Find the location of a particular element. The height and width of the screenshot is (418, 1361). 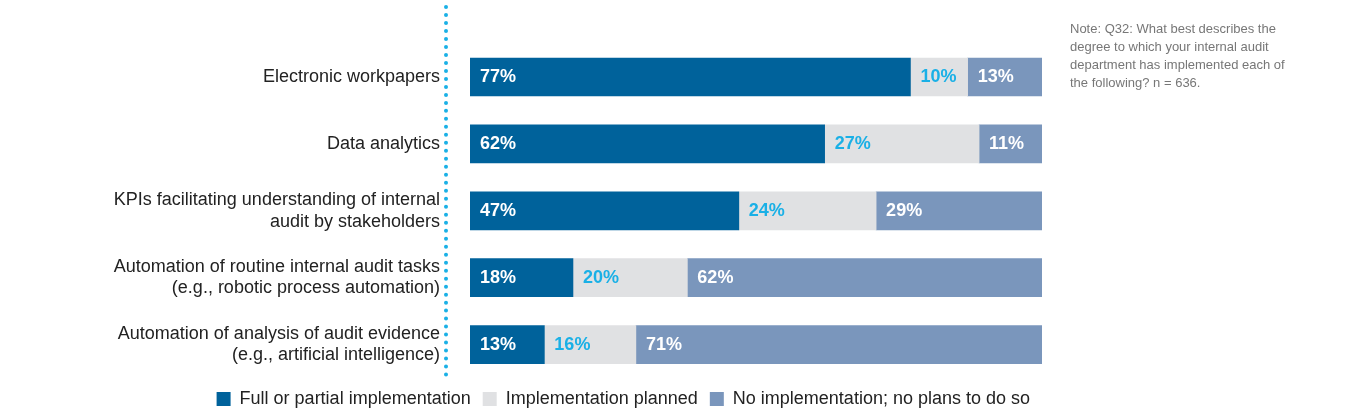

data-label: 10% is located at coordinates (938, 76).